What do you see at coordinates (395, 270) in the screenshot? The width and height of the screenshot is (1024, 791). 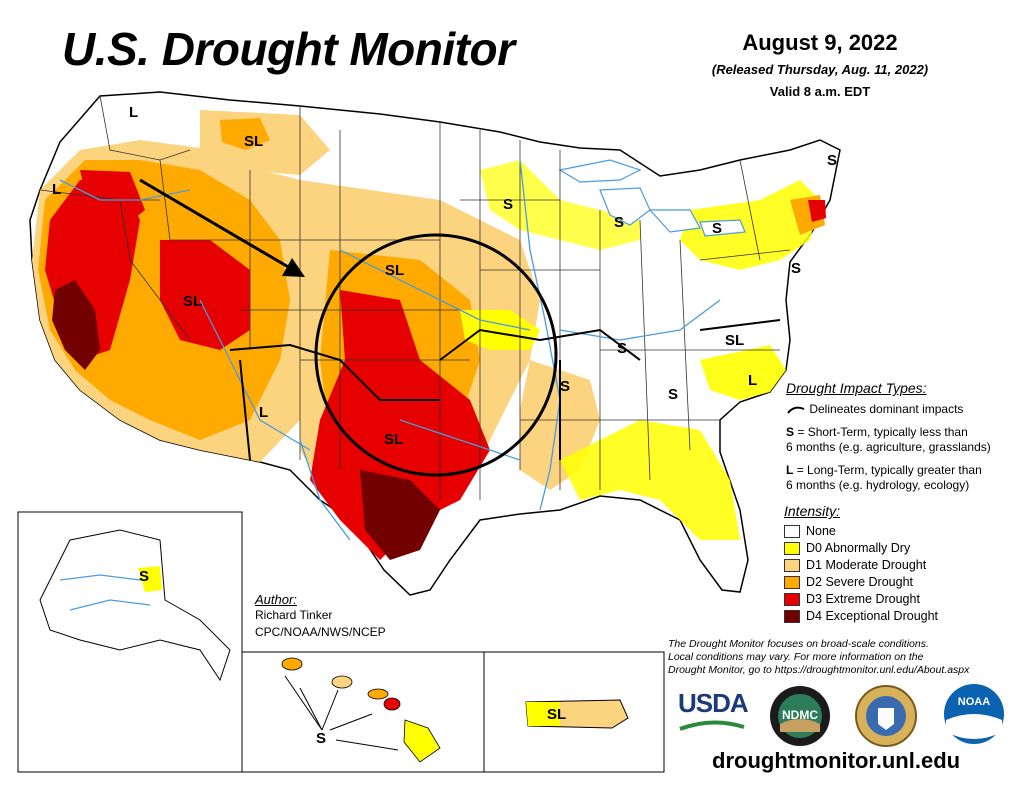 I see `label-sl-plains: SL` at bounding box center [395, 270].